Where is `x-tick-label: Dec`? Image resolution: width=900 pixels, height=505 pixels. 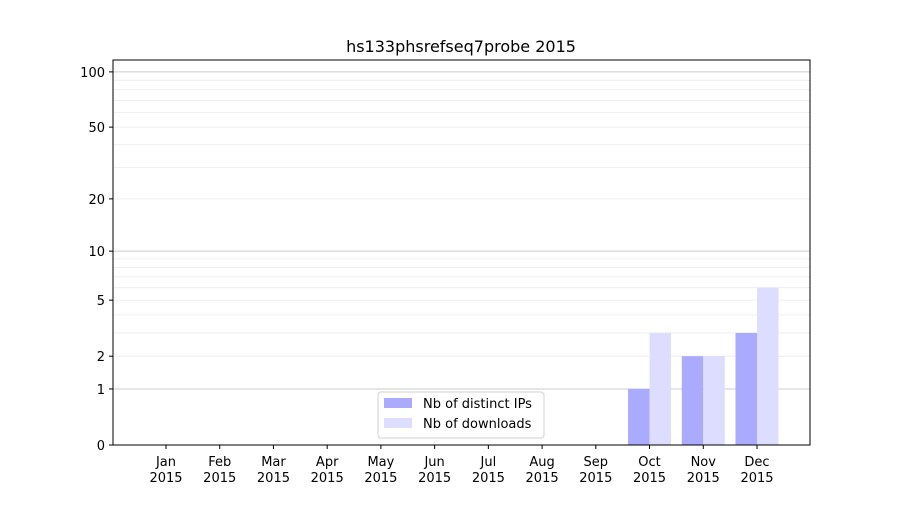 x-tick-label: Dec is located at coordinates (756, 462).